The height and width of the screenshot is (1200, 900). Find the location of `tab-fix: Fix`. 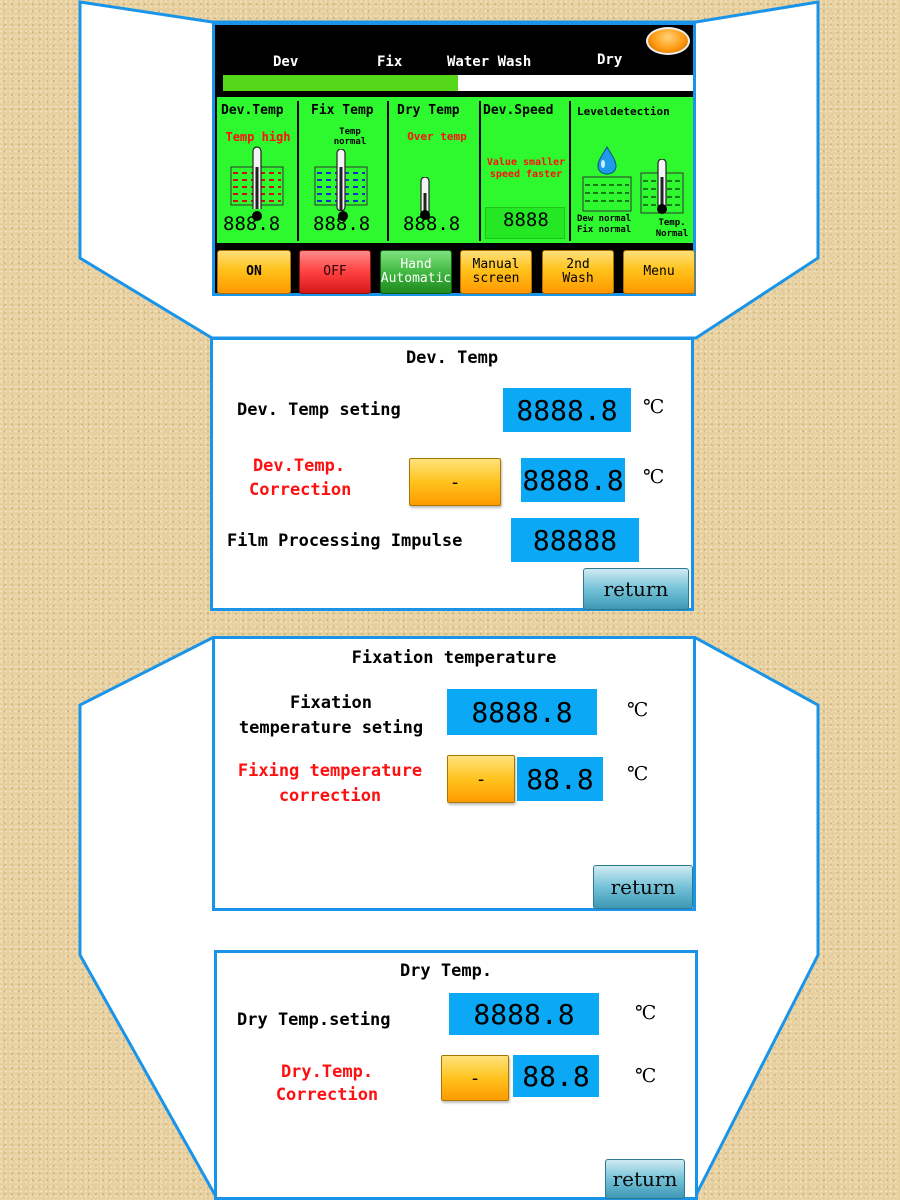

tab-fix: Fix is located at coordinates (390, 62).